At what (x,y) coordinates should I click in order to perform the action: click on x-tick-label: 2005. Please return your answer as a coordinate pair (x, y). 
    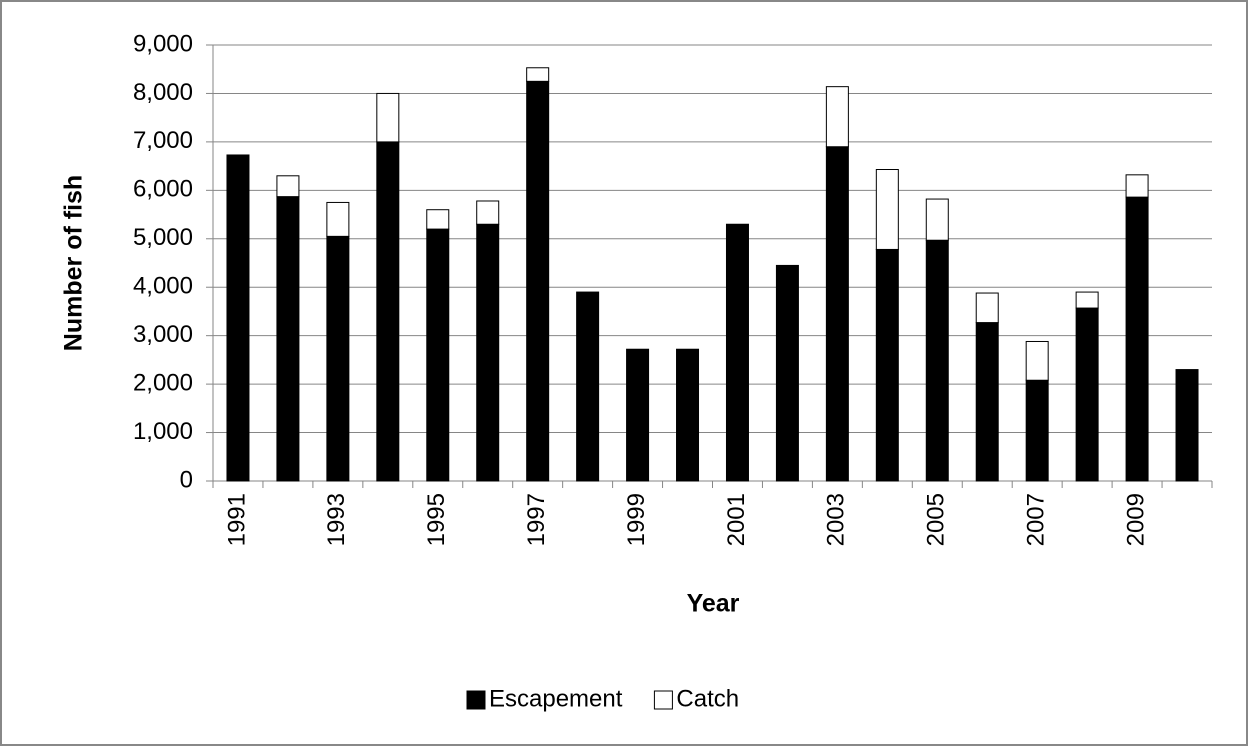
    Looking at the image, I should click on (936, 519).